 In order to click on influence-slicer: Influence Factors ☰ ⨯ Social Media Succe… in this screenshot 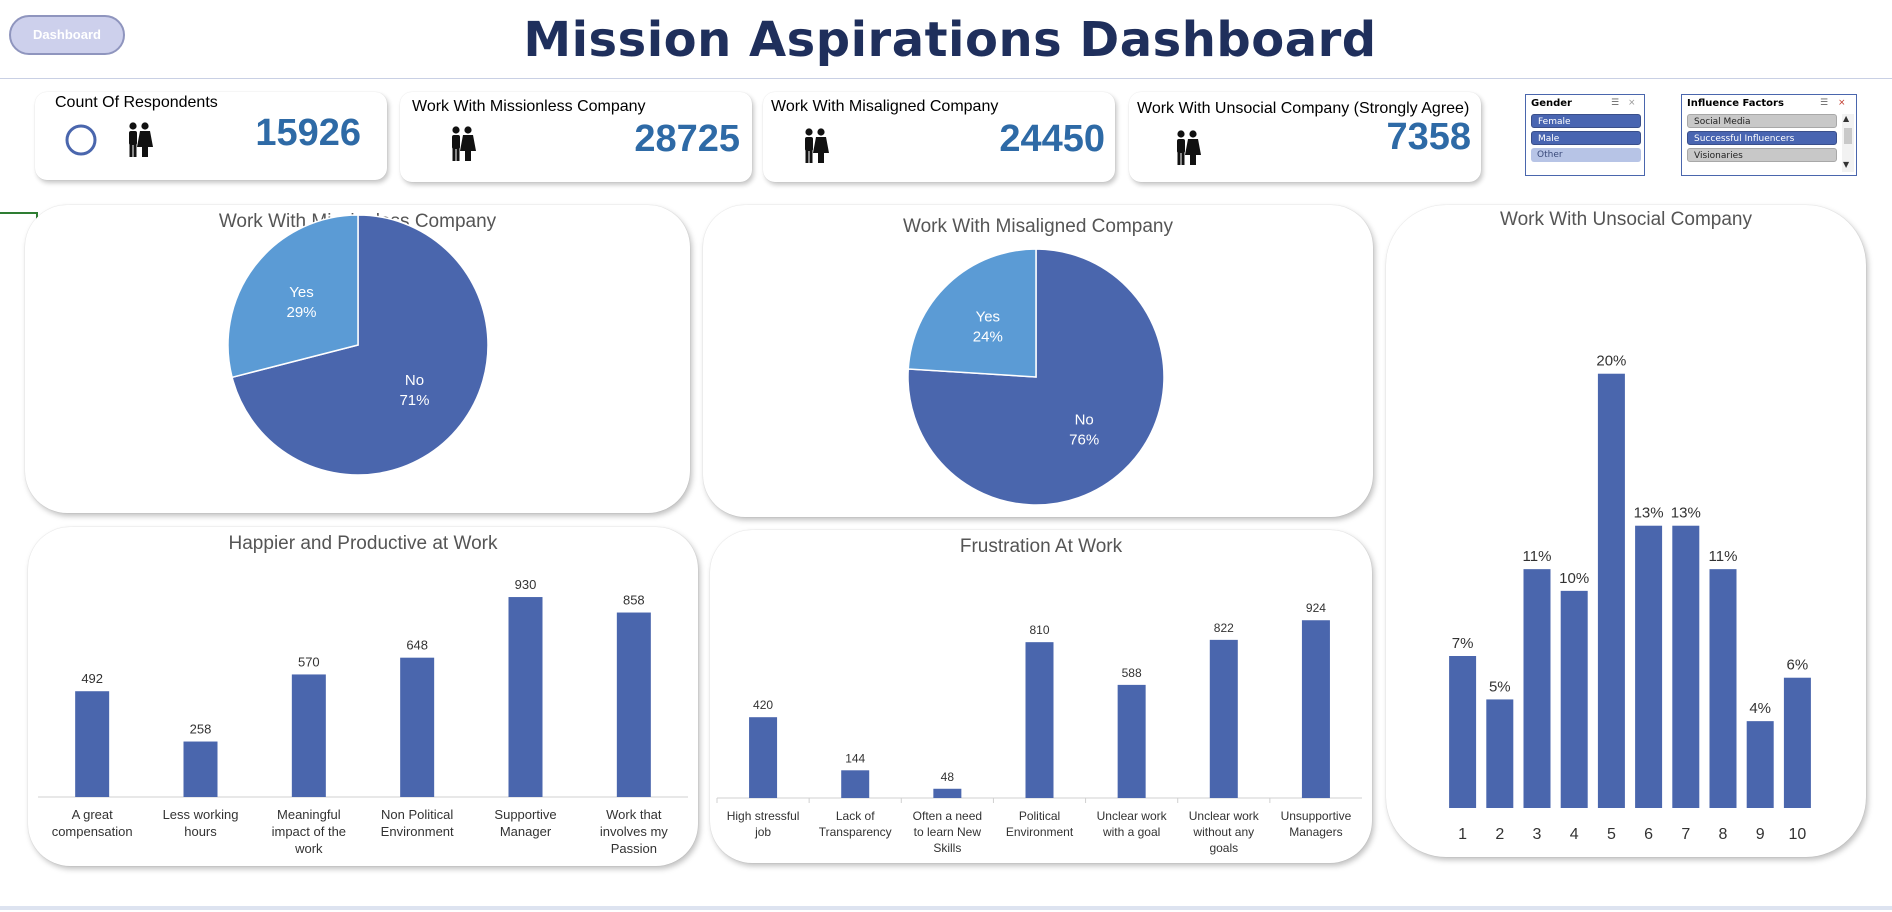, I will do `click(1769, 135)`.